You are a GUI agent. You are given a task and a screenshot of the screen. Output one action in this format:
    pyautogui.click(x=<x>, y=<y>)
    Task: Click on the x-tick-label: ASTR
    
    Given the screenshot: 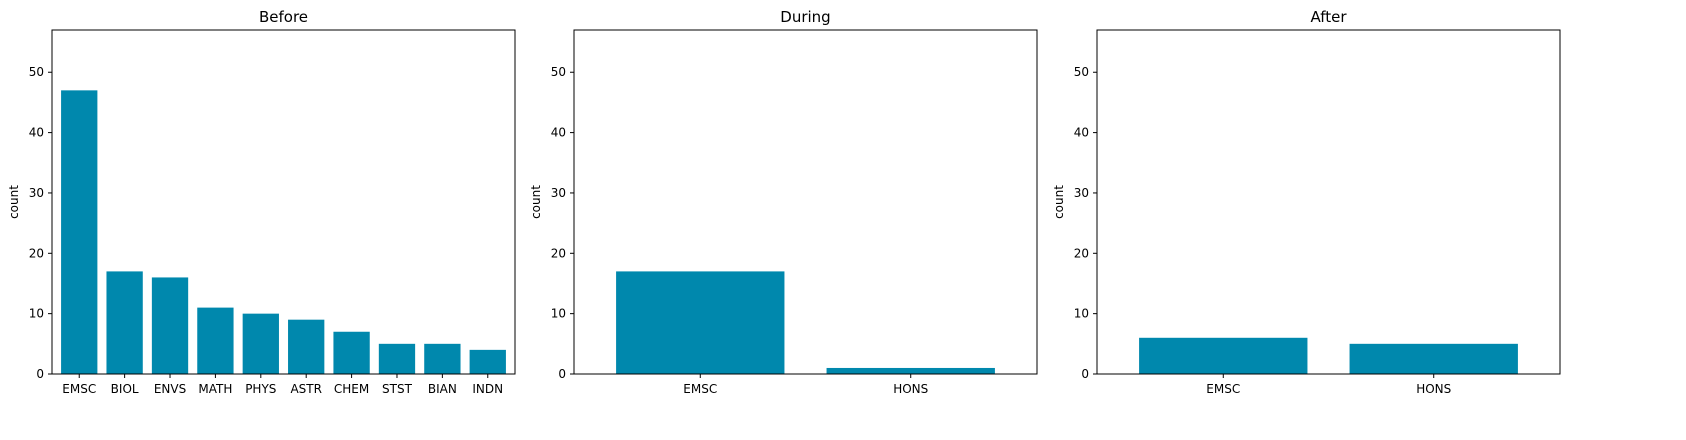 What is the action you would take?
    pyautogui.click(x=306, y=389)
    